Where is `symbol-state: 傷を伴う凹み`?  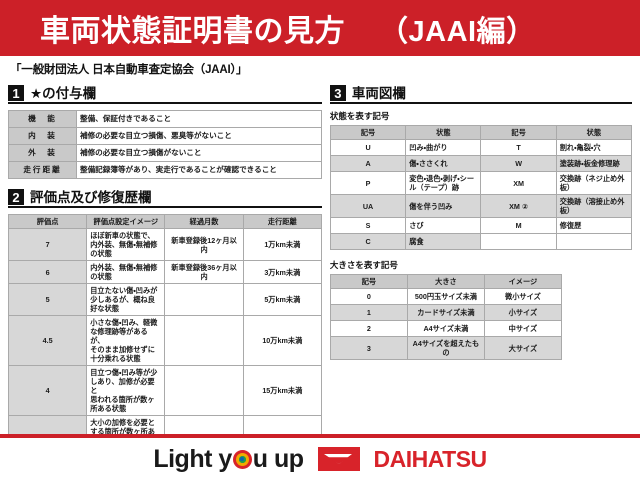 symbol-state: 傷を伴う凹み is located at coordinates (443, 206).